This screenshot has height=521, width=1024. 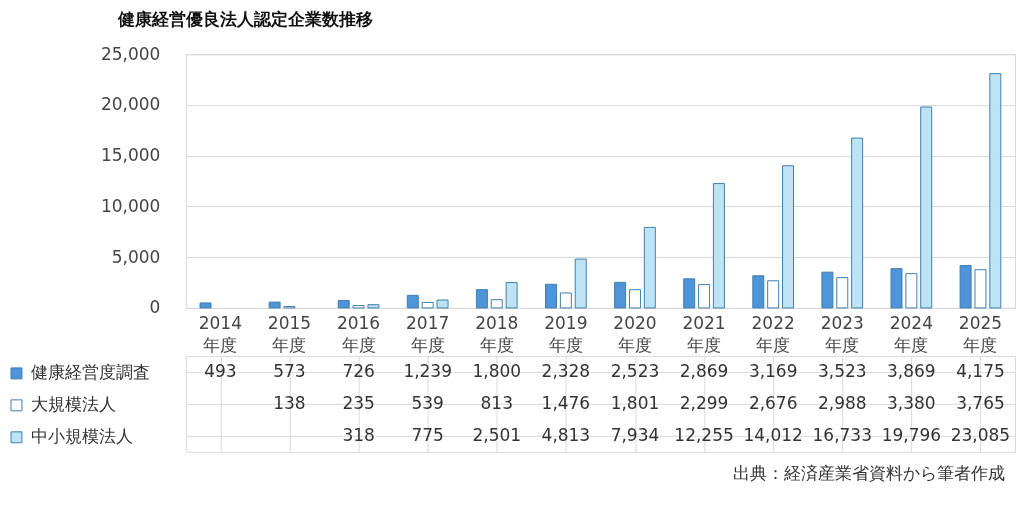 What do you see at coordinates (842, 334) in the screenshot?
I see `x-tick-label: 2023年度` at bounding box center [842, 334].